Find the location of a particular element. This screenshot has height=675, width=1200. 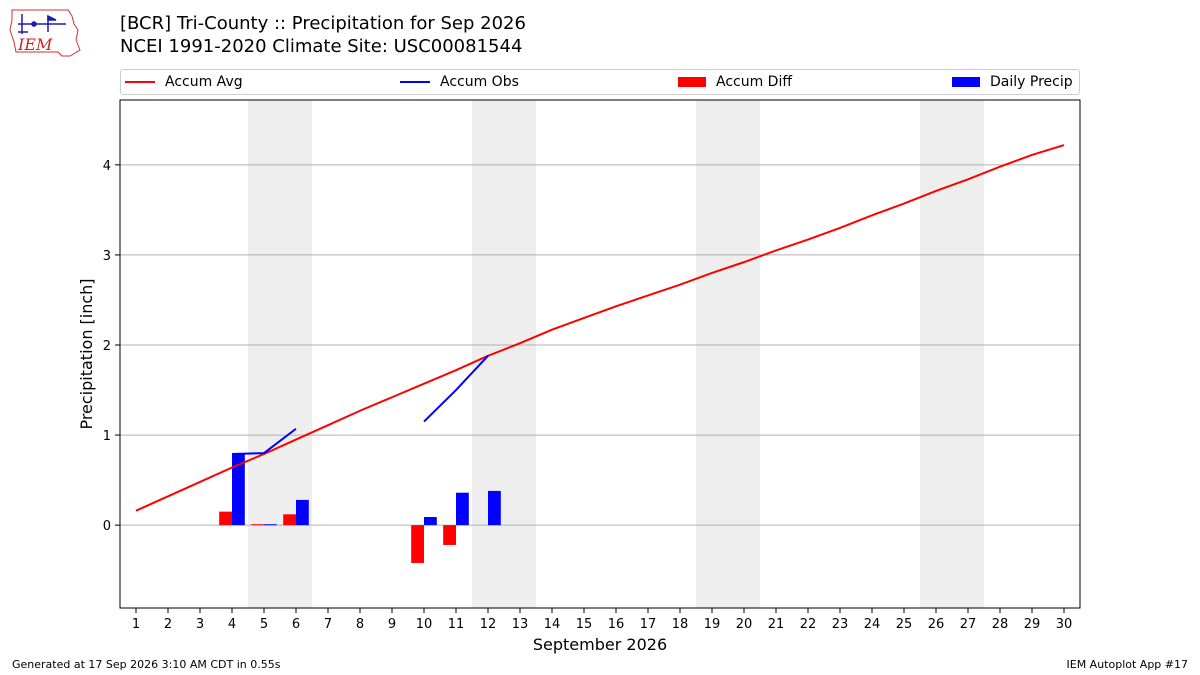

x-tick-label-20: 20 is located at coordinates (744, 624).